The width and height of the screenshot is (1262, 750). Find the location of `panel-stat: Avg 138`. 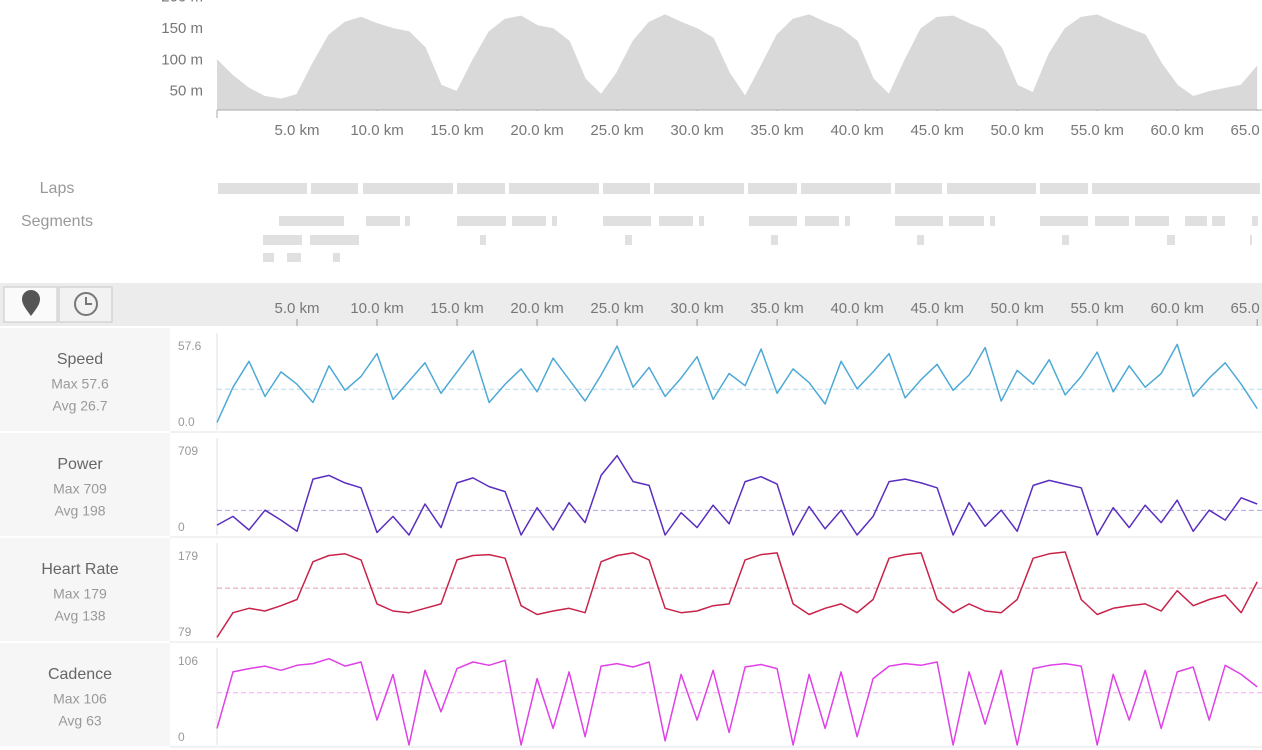

panel-stat: Avg 138 is located at coordinates (79, 616).